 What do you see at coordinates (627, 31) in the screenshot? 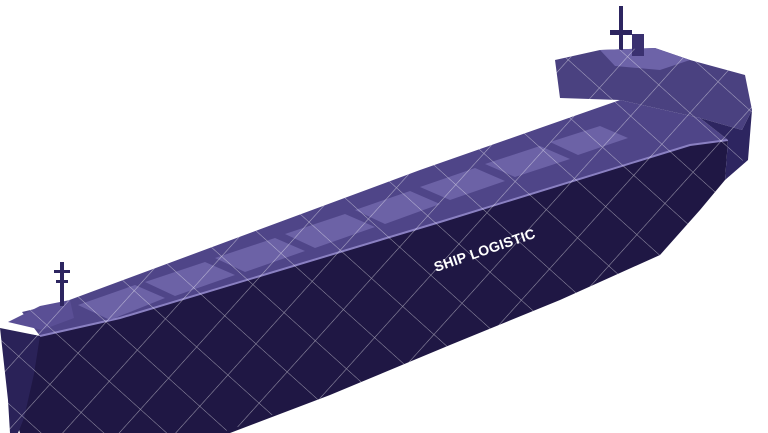
I see `main-mast` at bounding box center [627, 31].